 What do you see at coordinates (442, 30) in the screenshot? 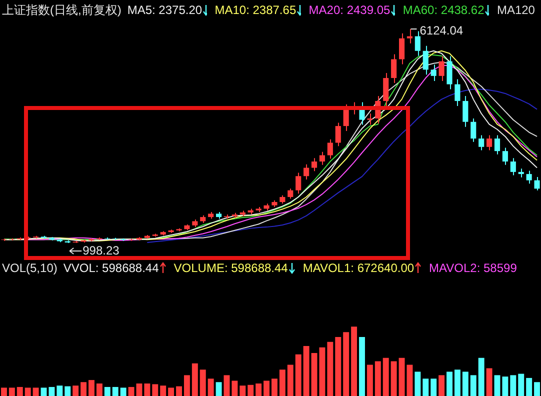
I see `annotation: 6124.04` at bounding box center [442, 30].